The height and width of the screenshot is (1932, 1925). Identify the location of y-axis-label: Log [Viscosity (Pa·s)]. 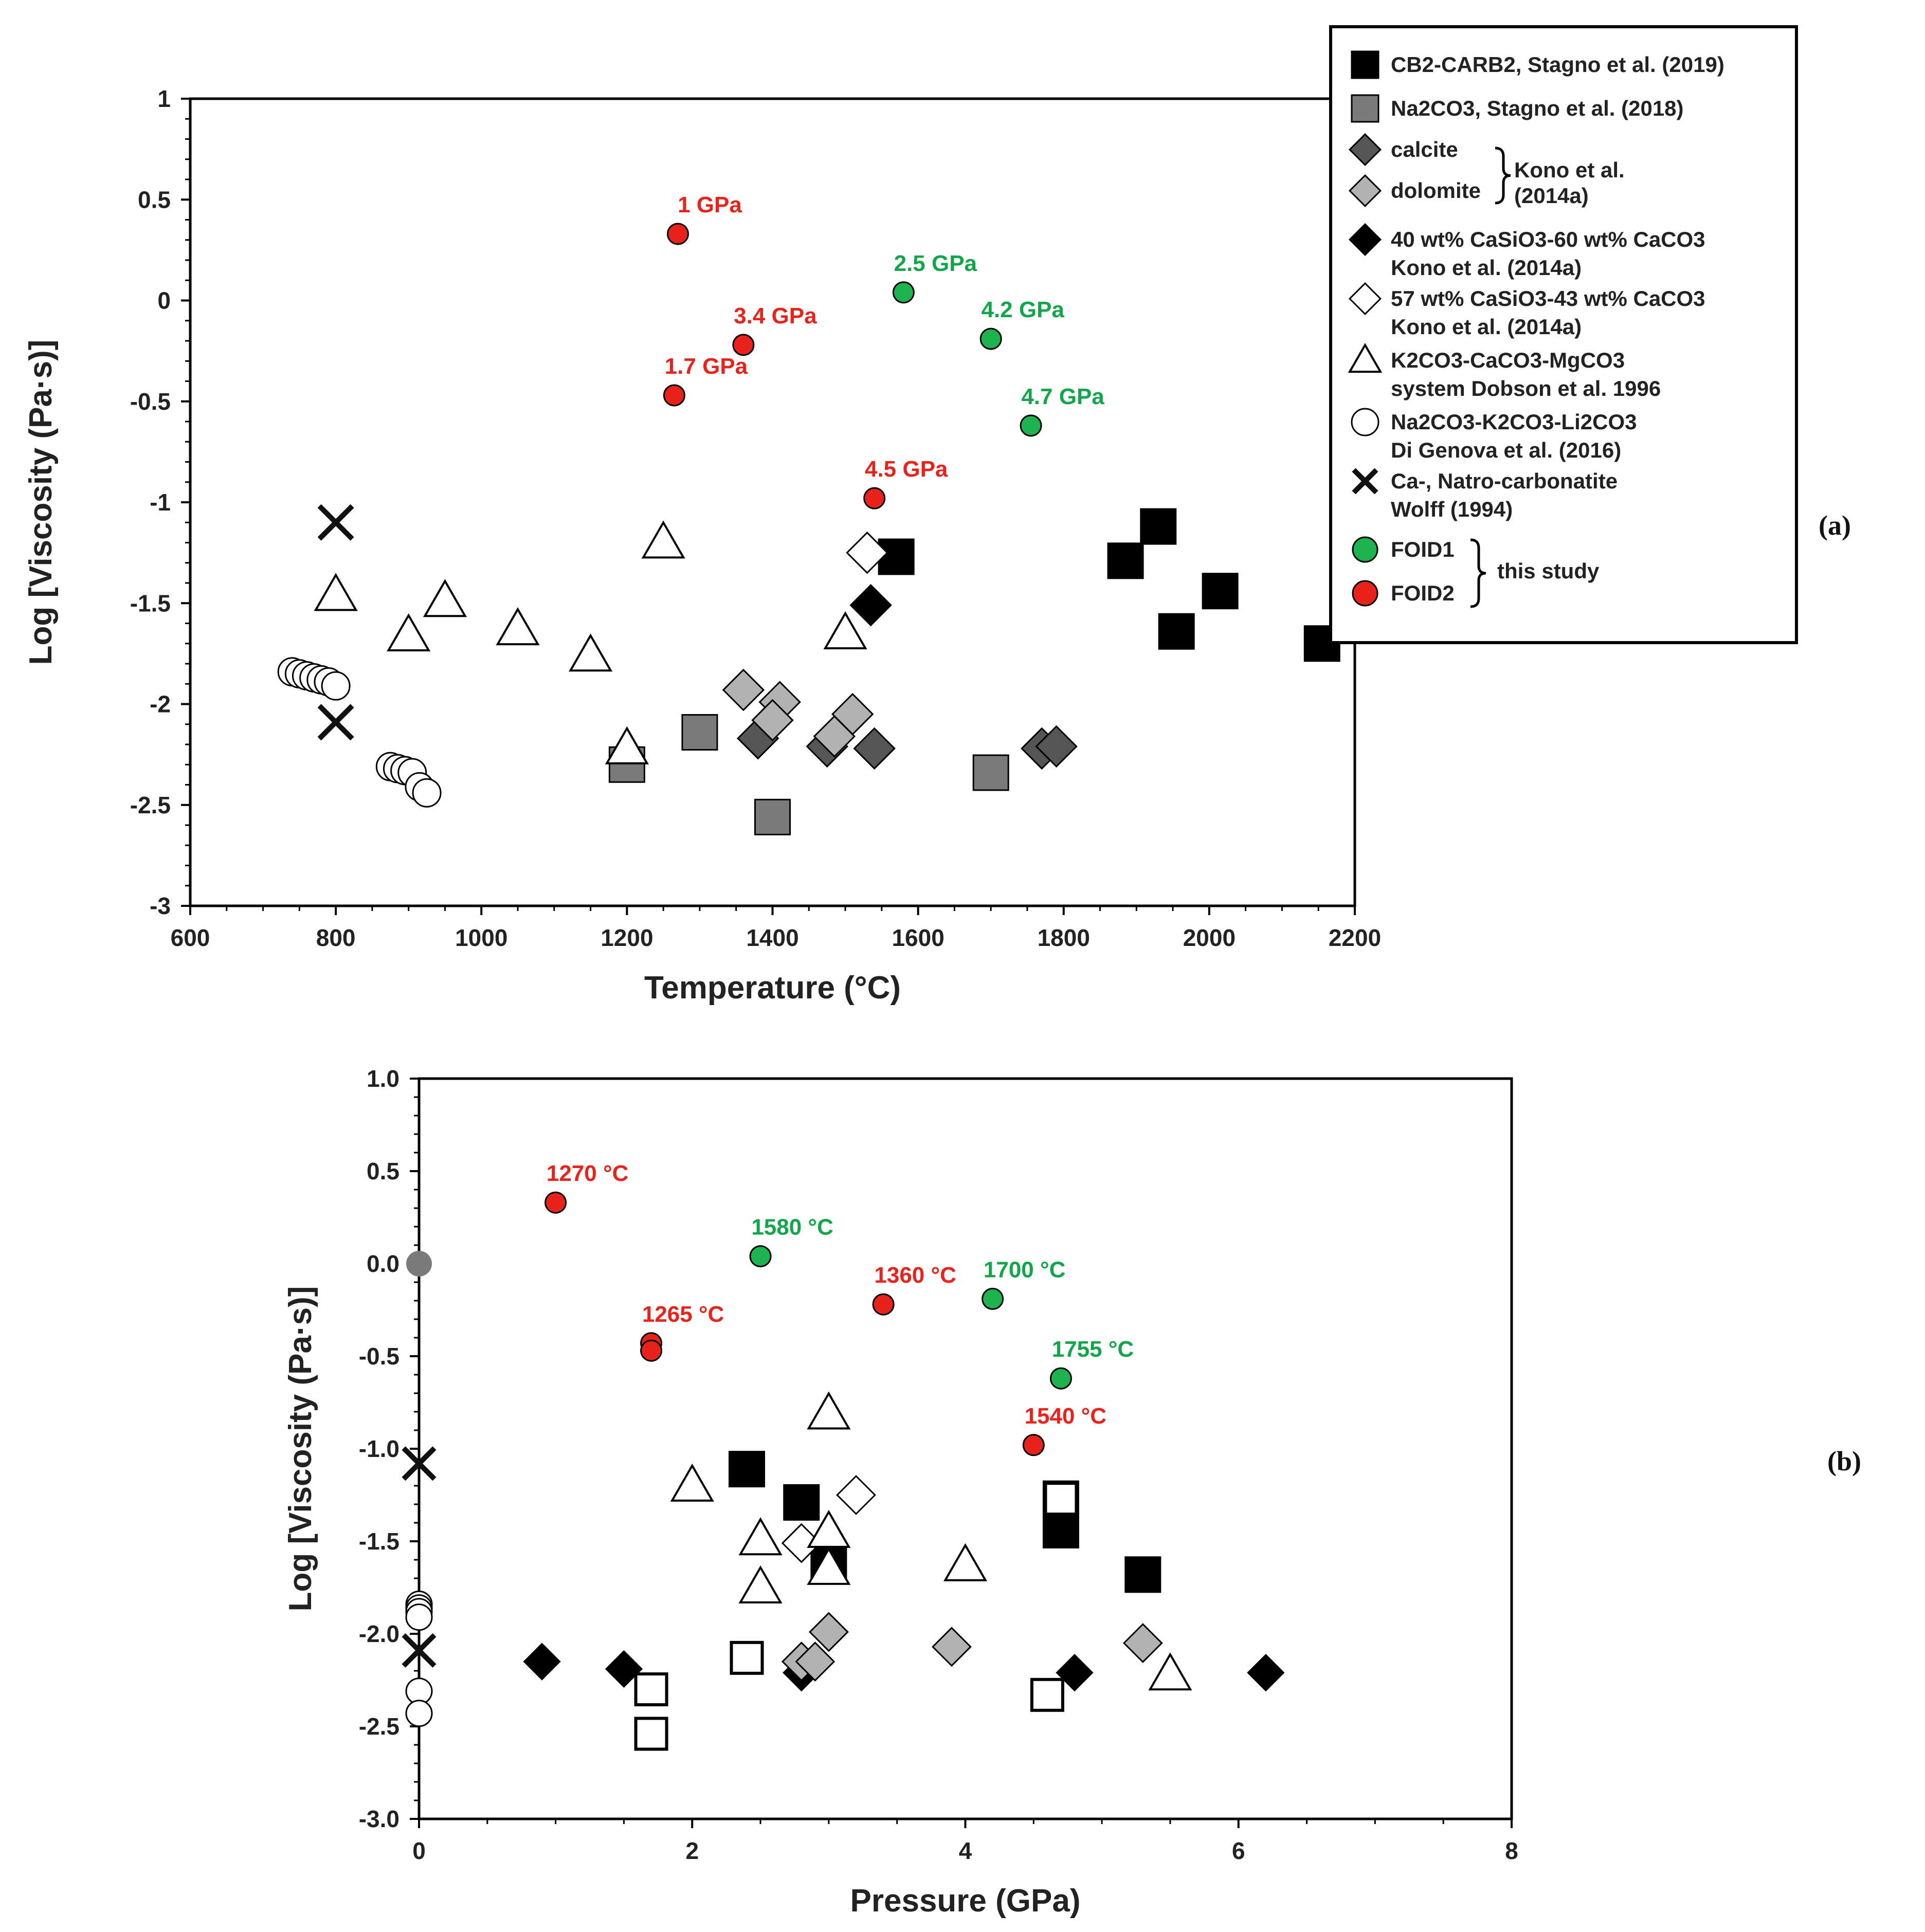
(41, 502).